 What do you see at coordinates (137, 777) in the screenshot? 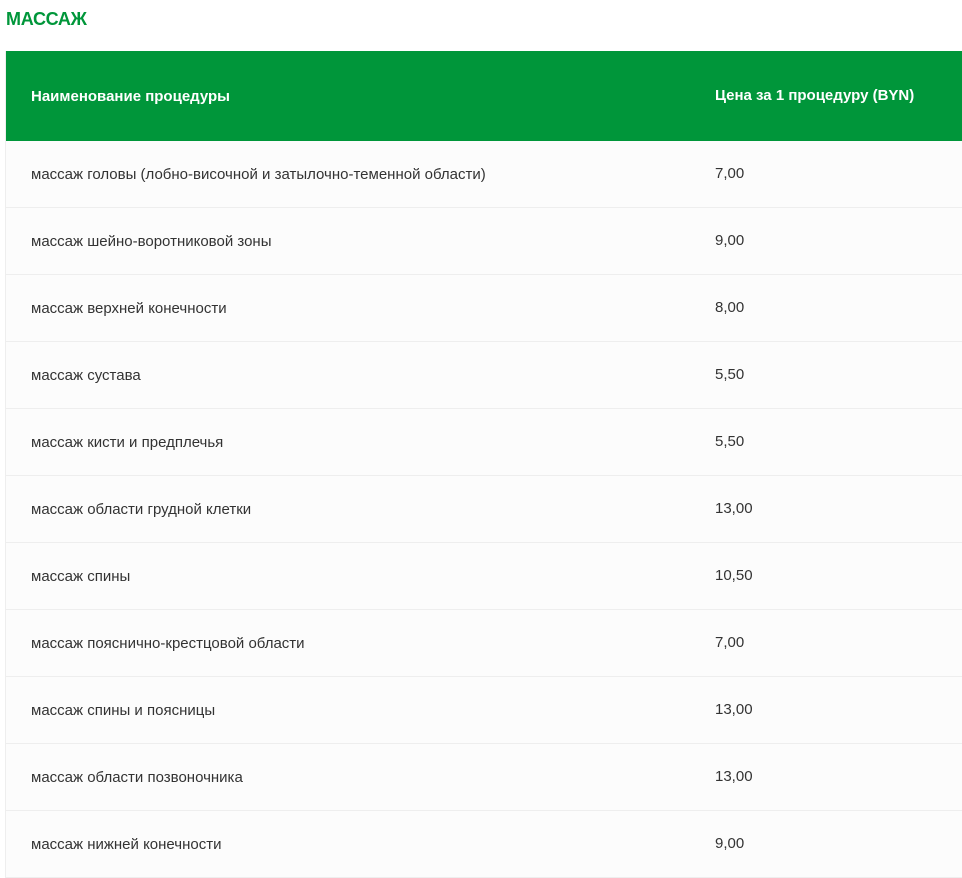
I see `procedure-name: массаж области позвоночника` at bounding box center [137, 777].